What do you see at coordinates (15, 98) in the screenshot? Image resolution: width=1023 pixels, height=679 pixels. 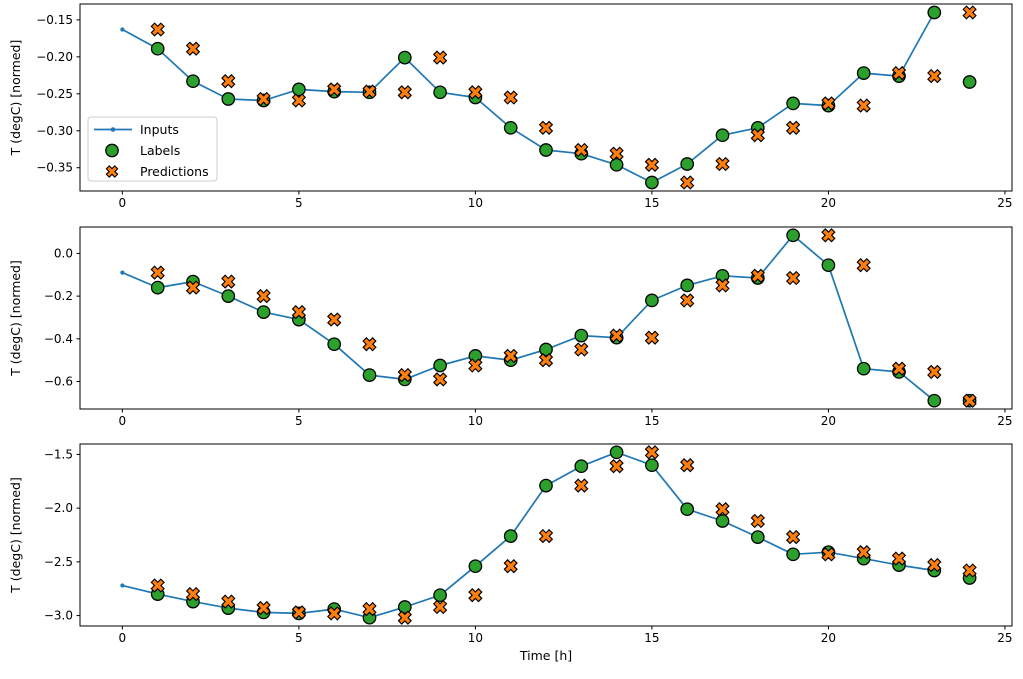 I see `y-axis-label: T (degC) [normed]` at bounding box center [15, 98].